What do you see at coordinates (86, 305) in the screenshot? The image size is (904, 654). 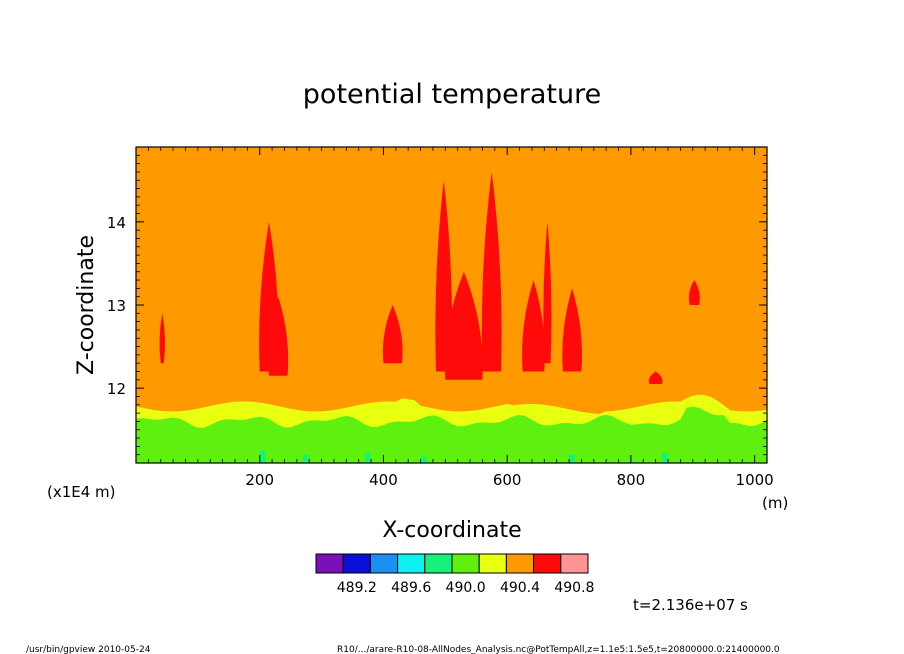 I see `y-axis-label: Z-coordinate` at bounding box center [86, 305].